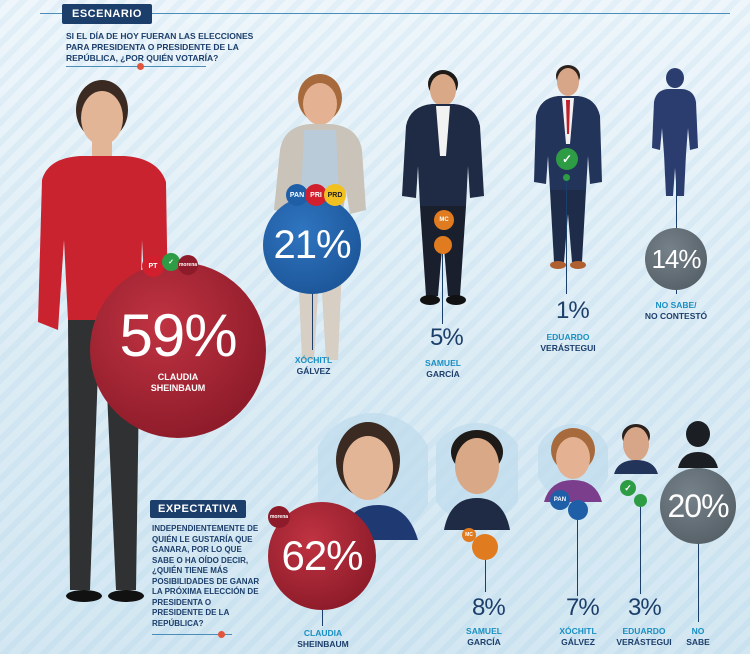 The height and width of the screenshot is (654, 750). I want to click on claudia-exp-stem, so click(322, 616).